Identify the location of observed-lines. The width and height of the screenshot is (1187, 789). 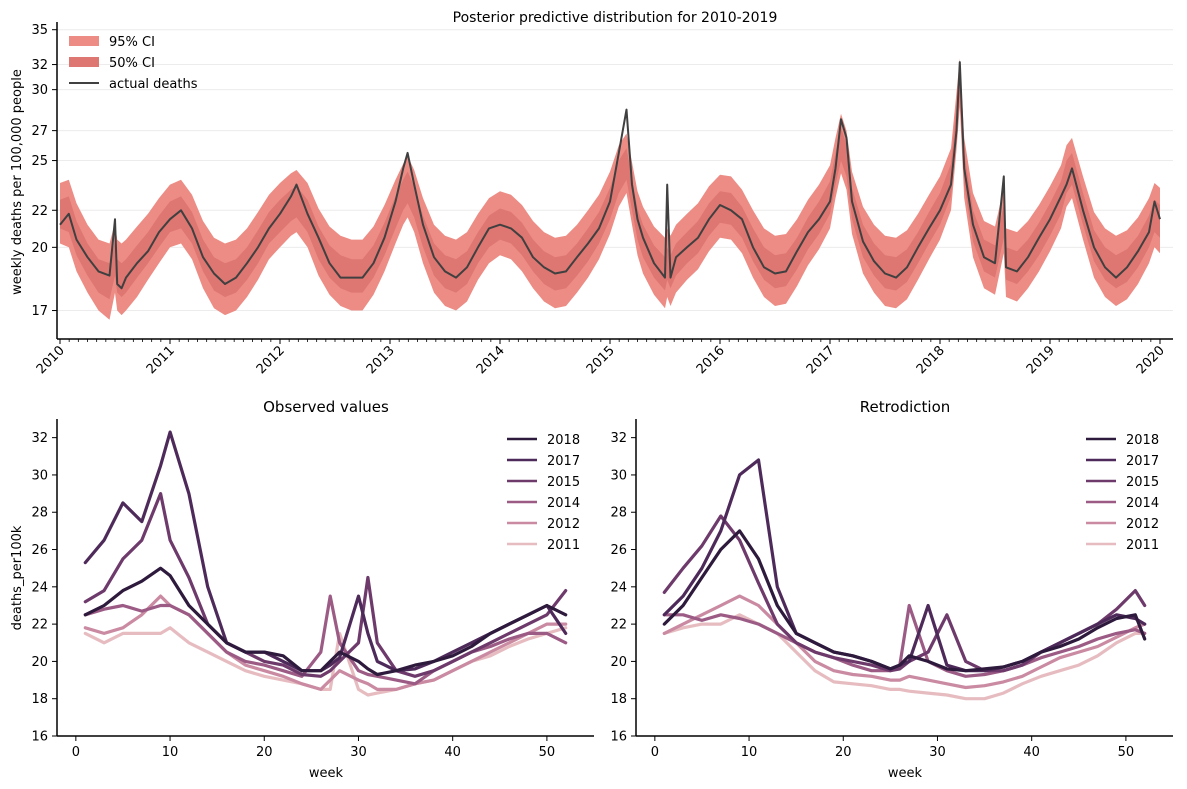
(325, 563).